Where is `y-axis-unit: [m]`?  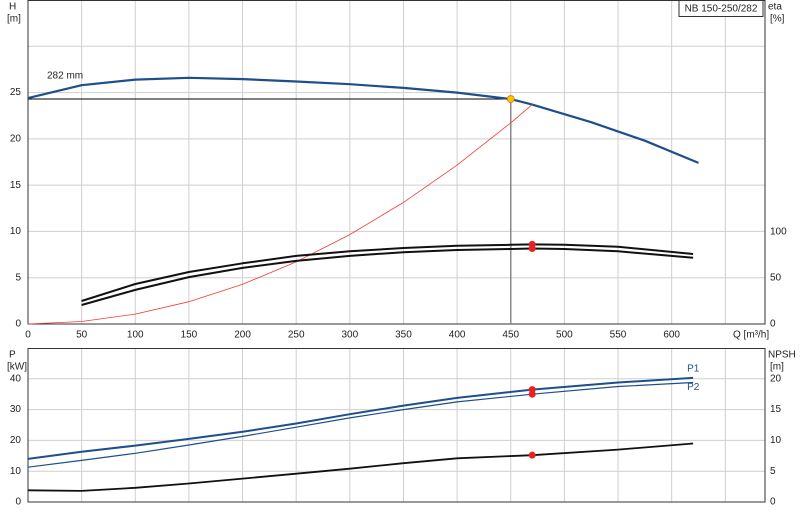
y-axis-unit: [m] is located at coordinates (14, 19).